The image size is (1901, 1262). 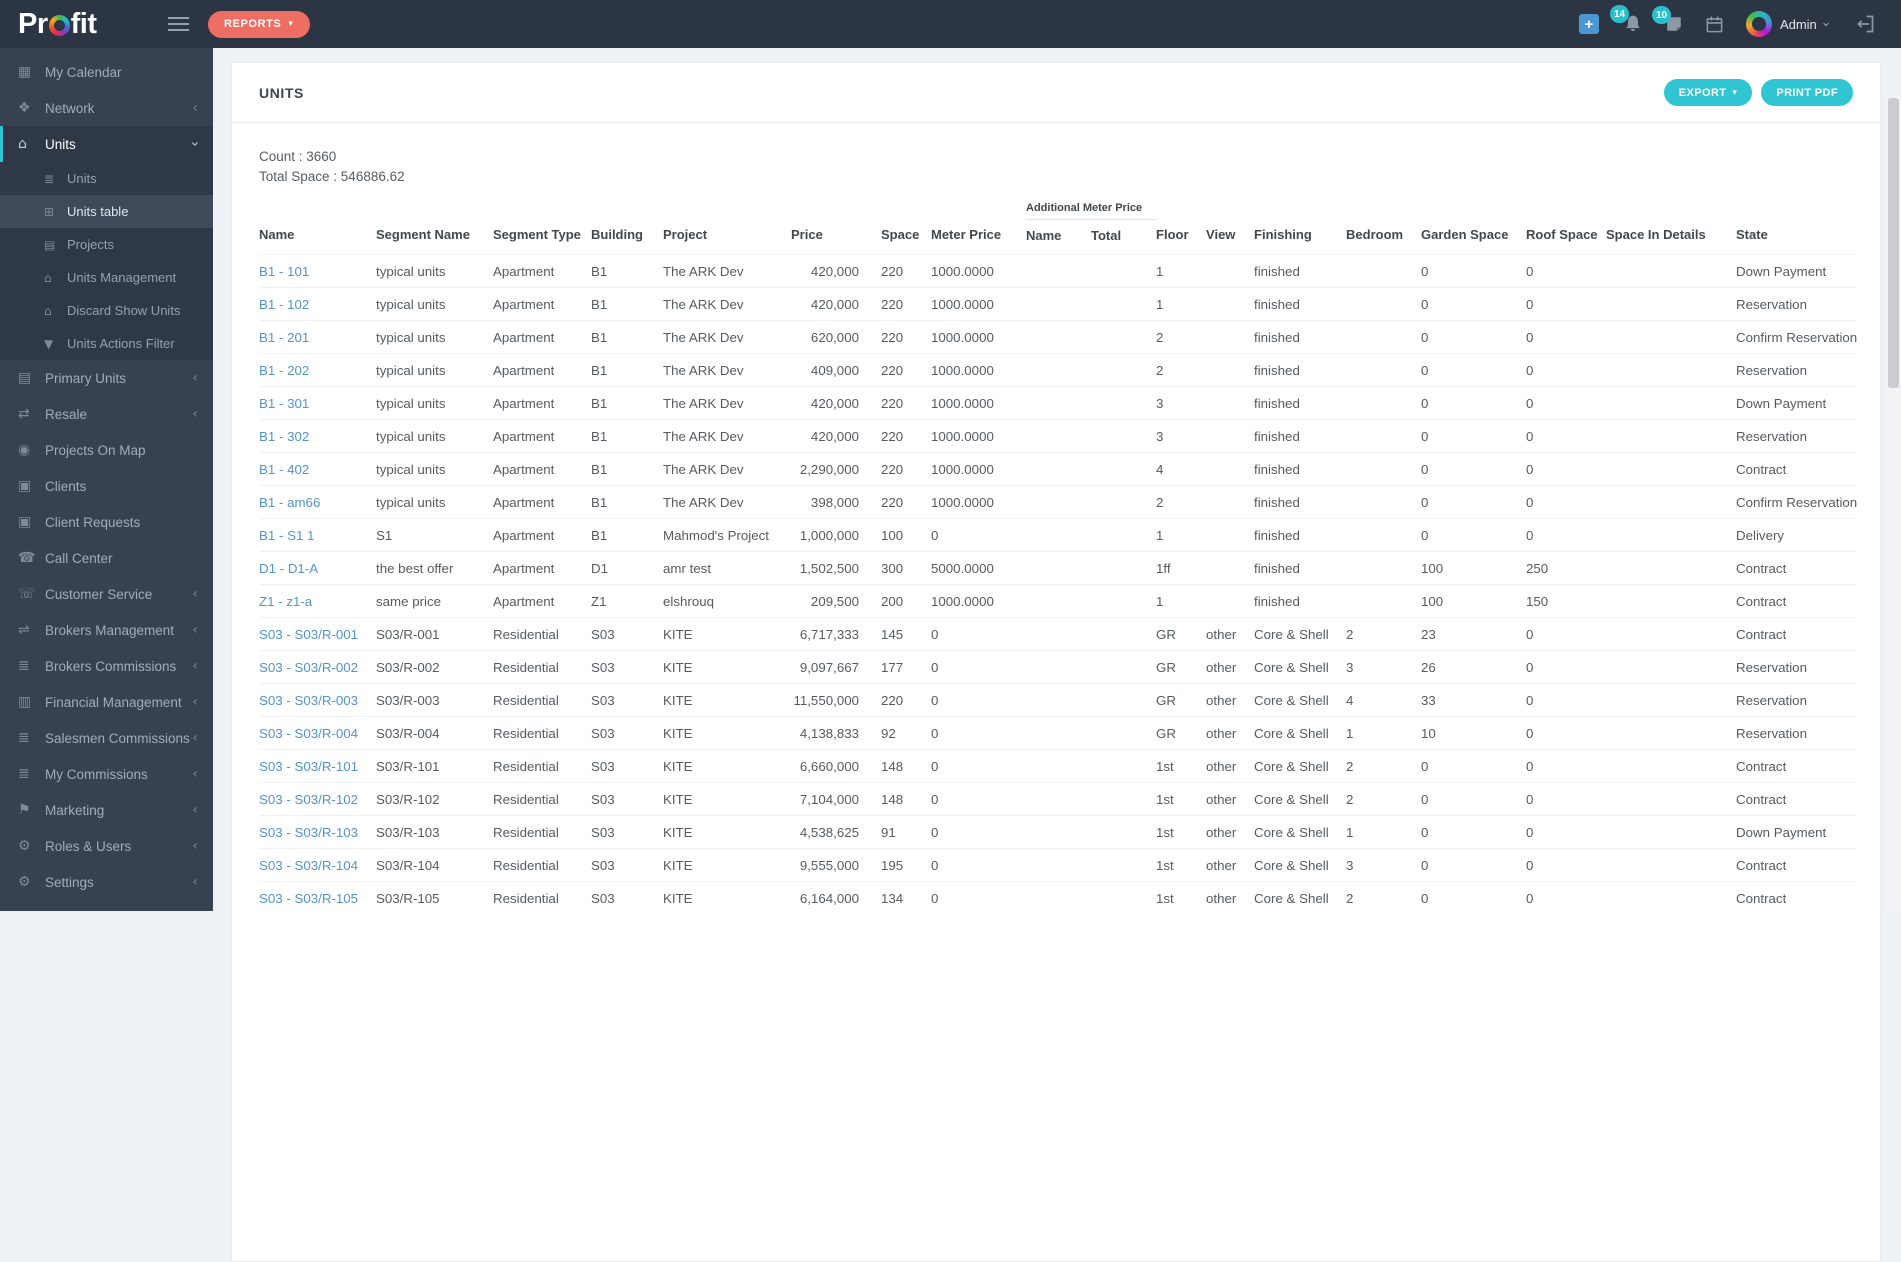 What do you see at coordinates (317, 369) in the screenshot?
I see `unit-name-link: B1 - 202` at bounding box center [317, 369].